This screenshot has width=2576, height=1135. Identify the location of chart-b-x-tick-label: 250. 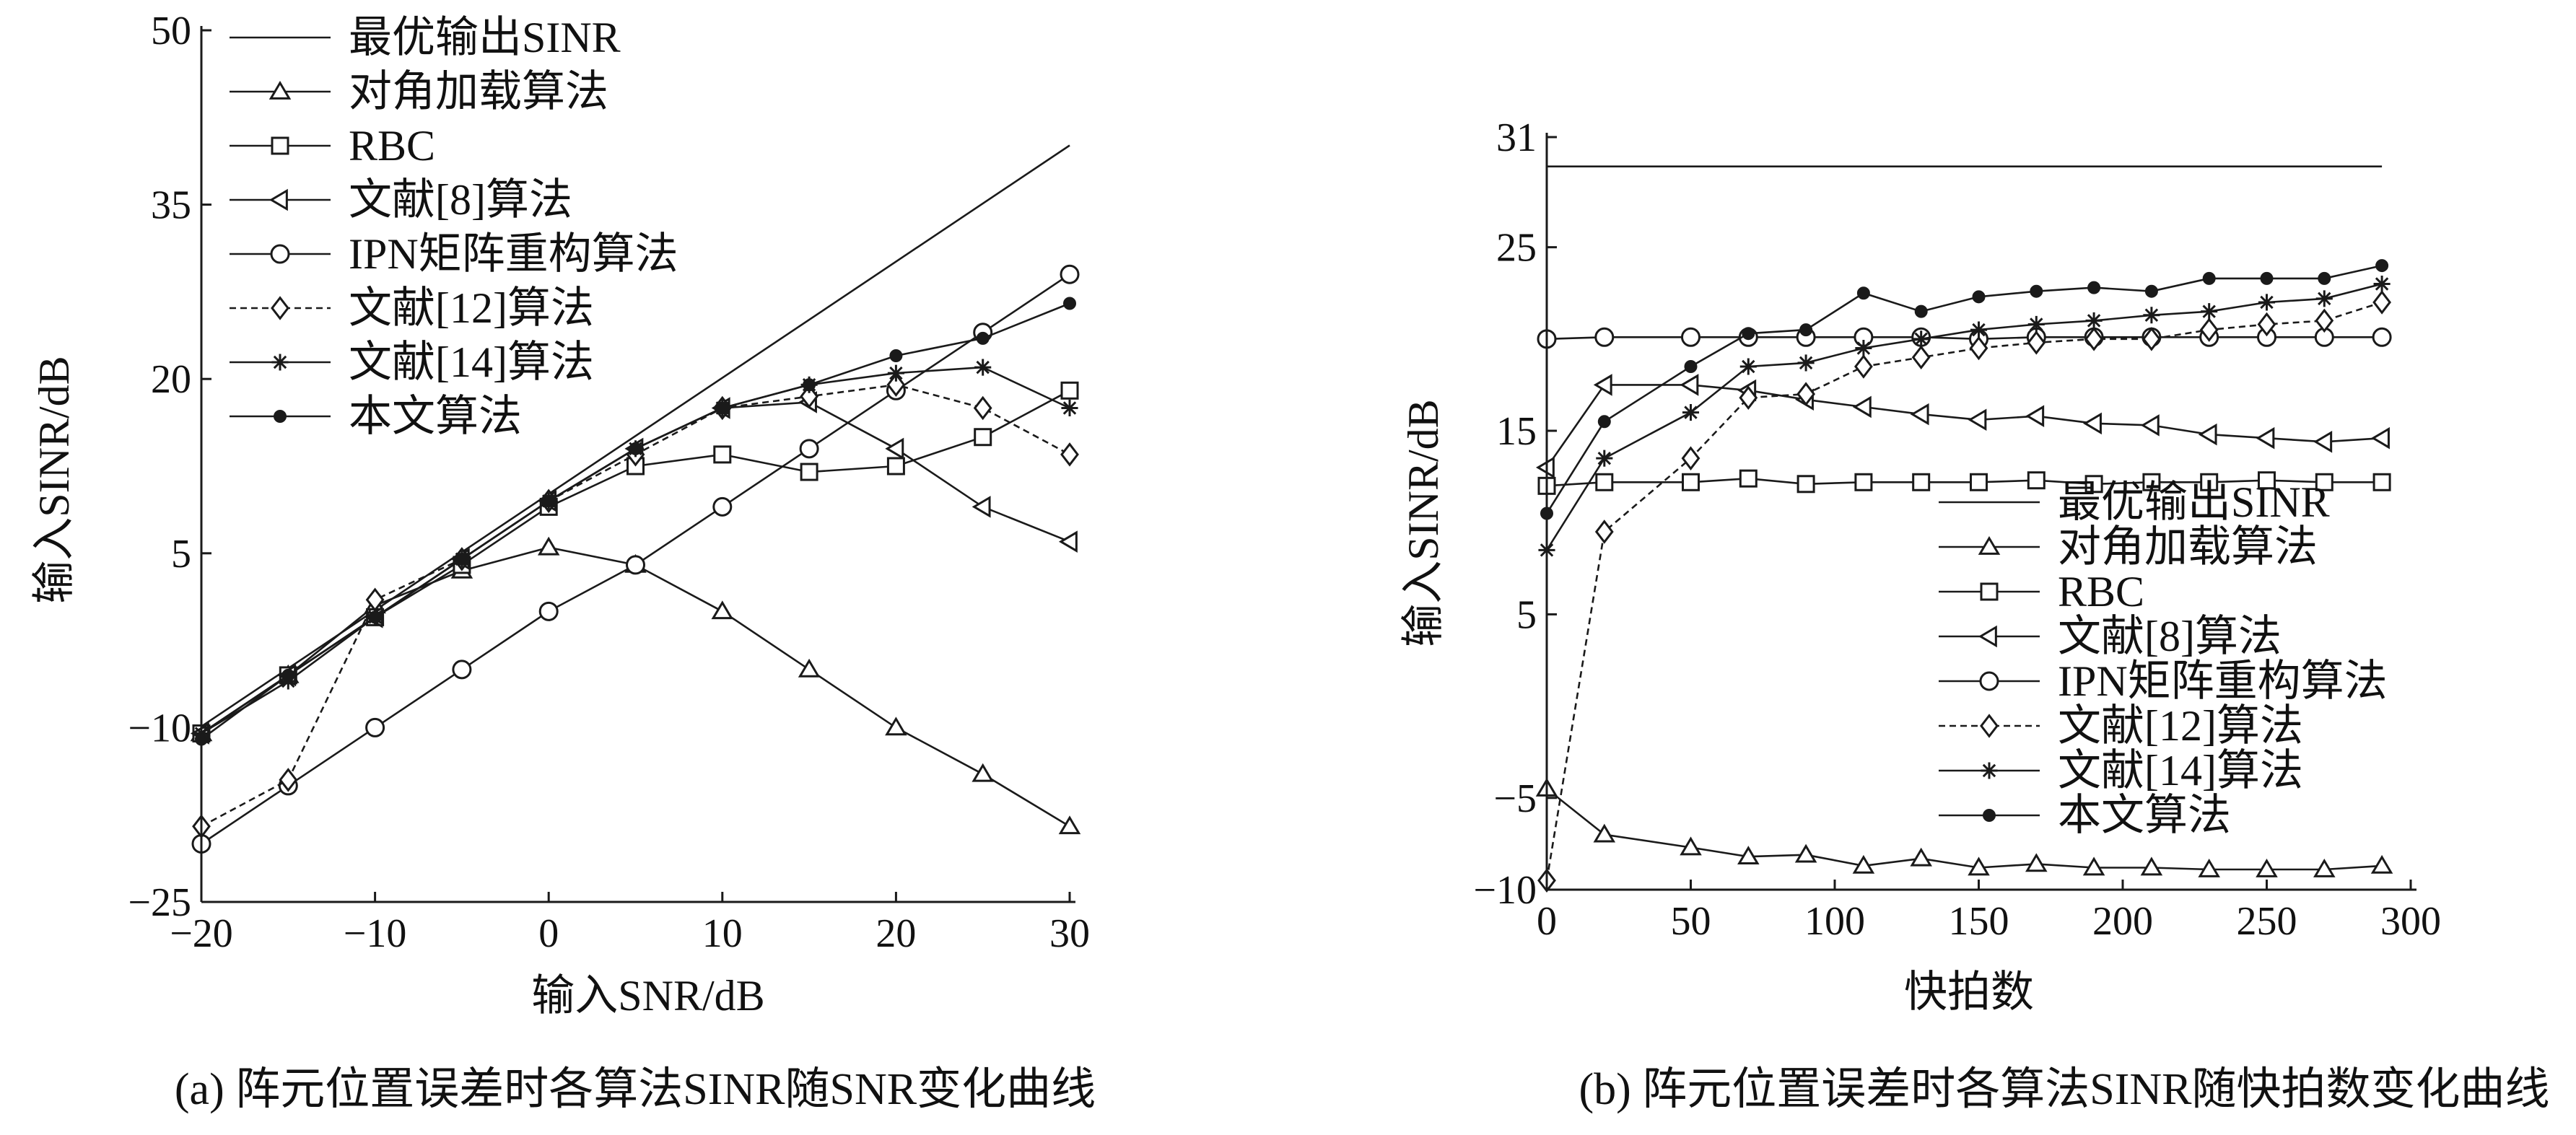
(2267, 921).